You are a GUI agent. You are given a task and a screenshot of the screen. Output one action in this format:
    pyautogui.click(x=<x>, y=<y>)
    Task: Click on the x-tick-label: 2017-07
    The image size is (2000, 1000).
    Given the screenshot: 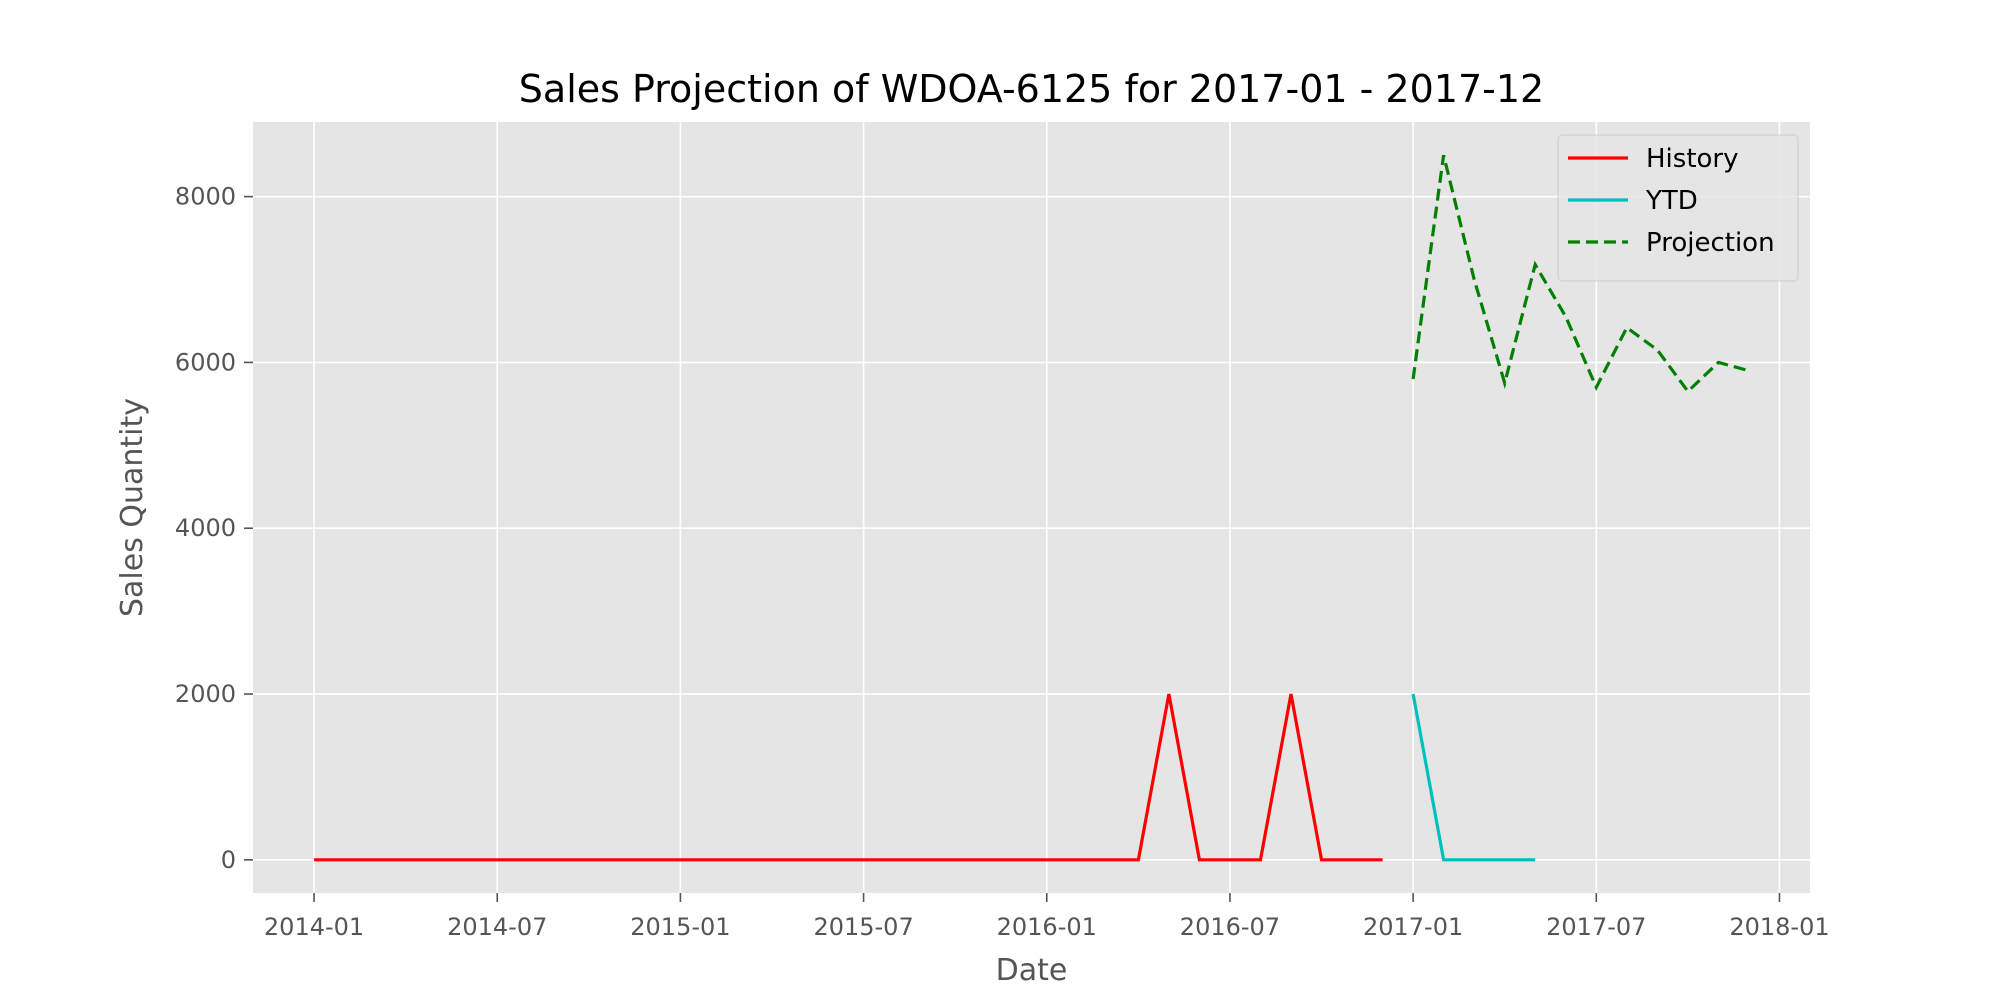 What is the action you would take?
    pyautogui.click(x=1596, y=927)
    